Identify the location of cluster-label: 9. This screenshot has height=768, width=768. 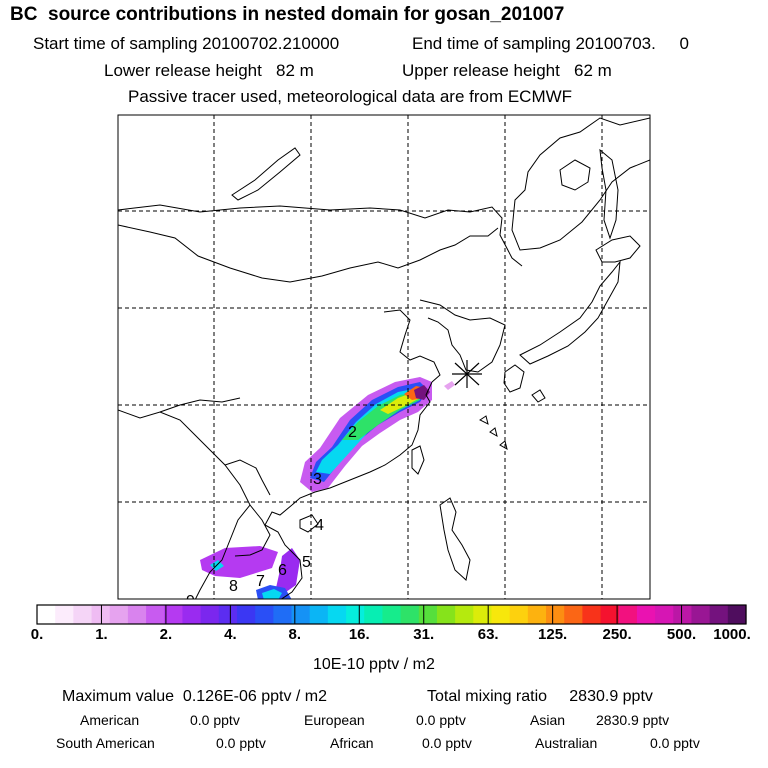
(190, 601).